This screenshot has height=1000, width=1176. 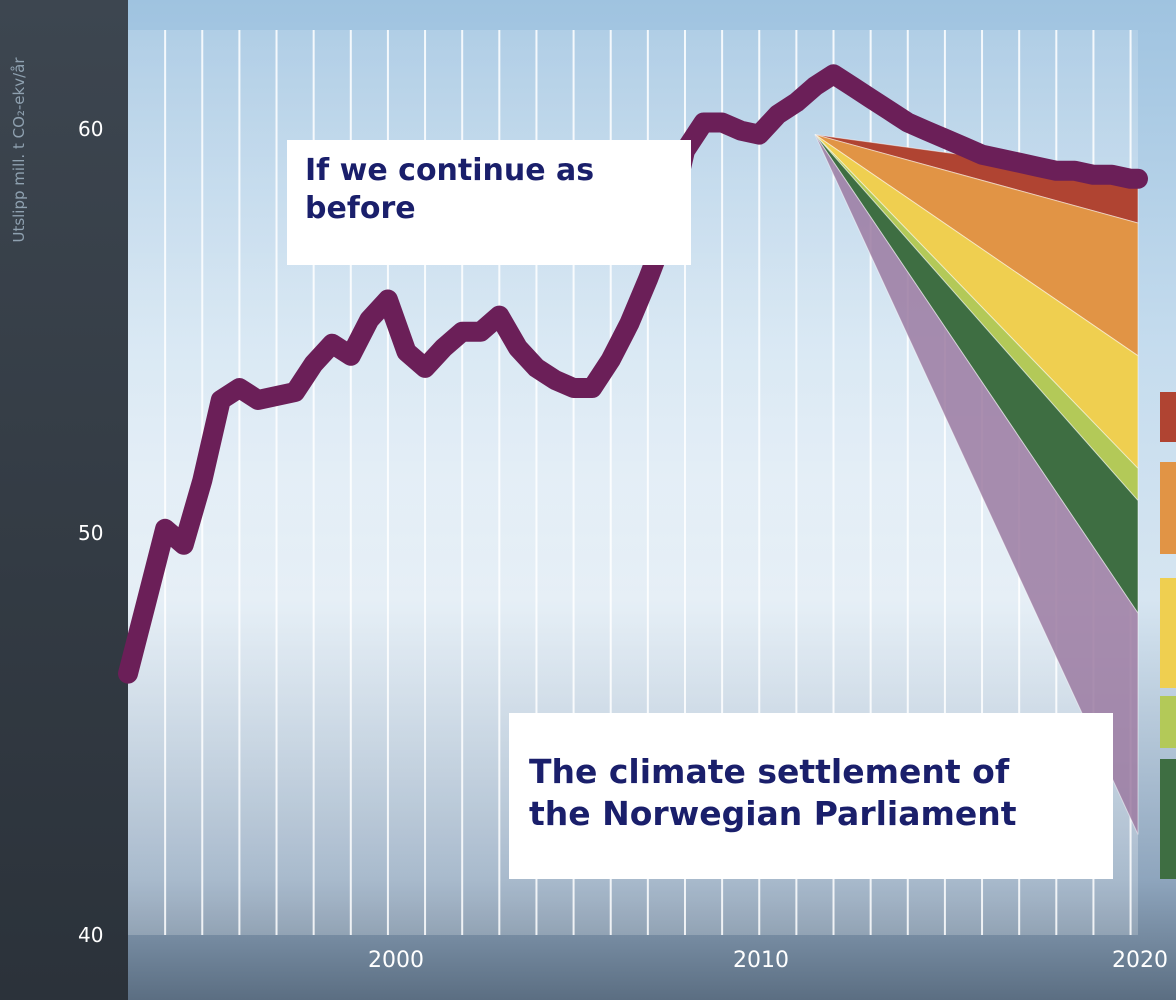 I want to click on y-tick-label-50: 50, so click(x=91, y=533).